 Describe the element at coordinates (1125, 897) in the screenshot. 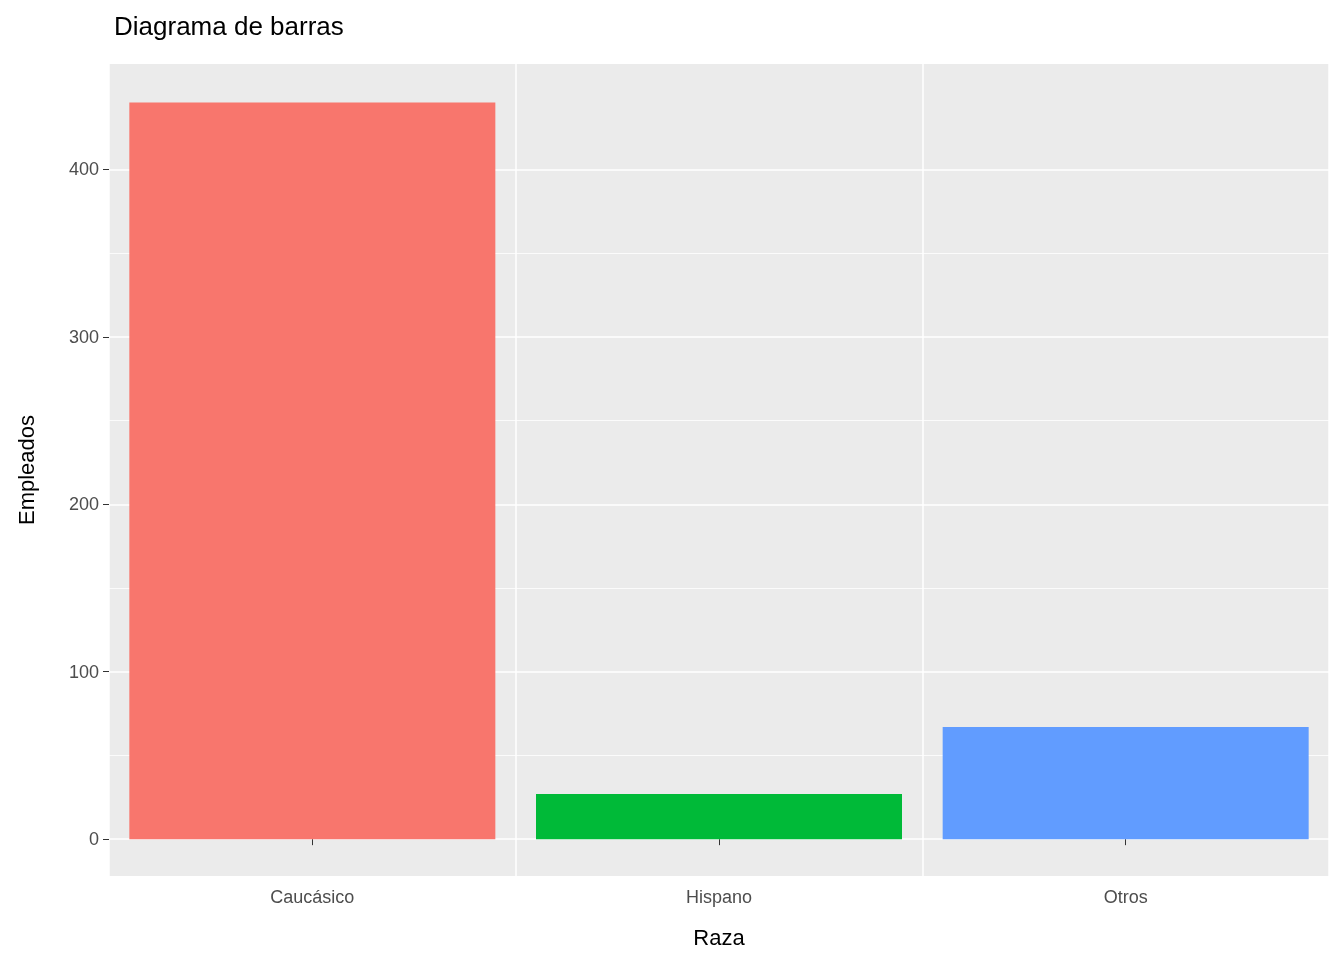

I see `x-tick-label: Otros` at that location.